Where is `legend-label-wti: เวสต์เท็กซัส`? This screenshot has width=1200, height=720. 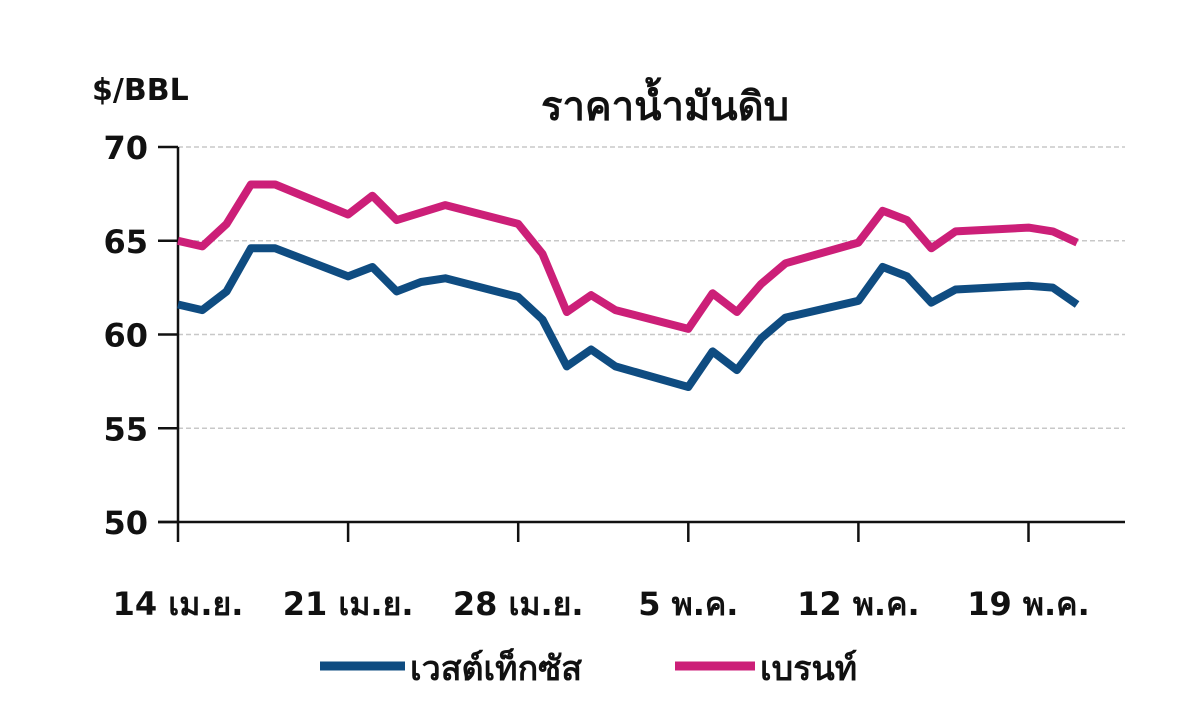
legend-label-wti: เวสต์เท็กซัส is located at coordinates (496, 668).